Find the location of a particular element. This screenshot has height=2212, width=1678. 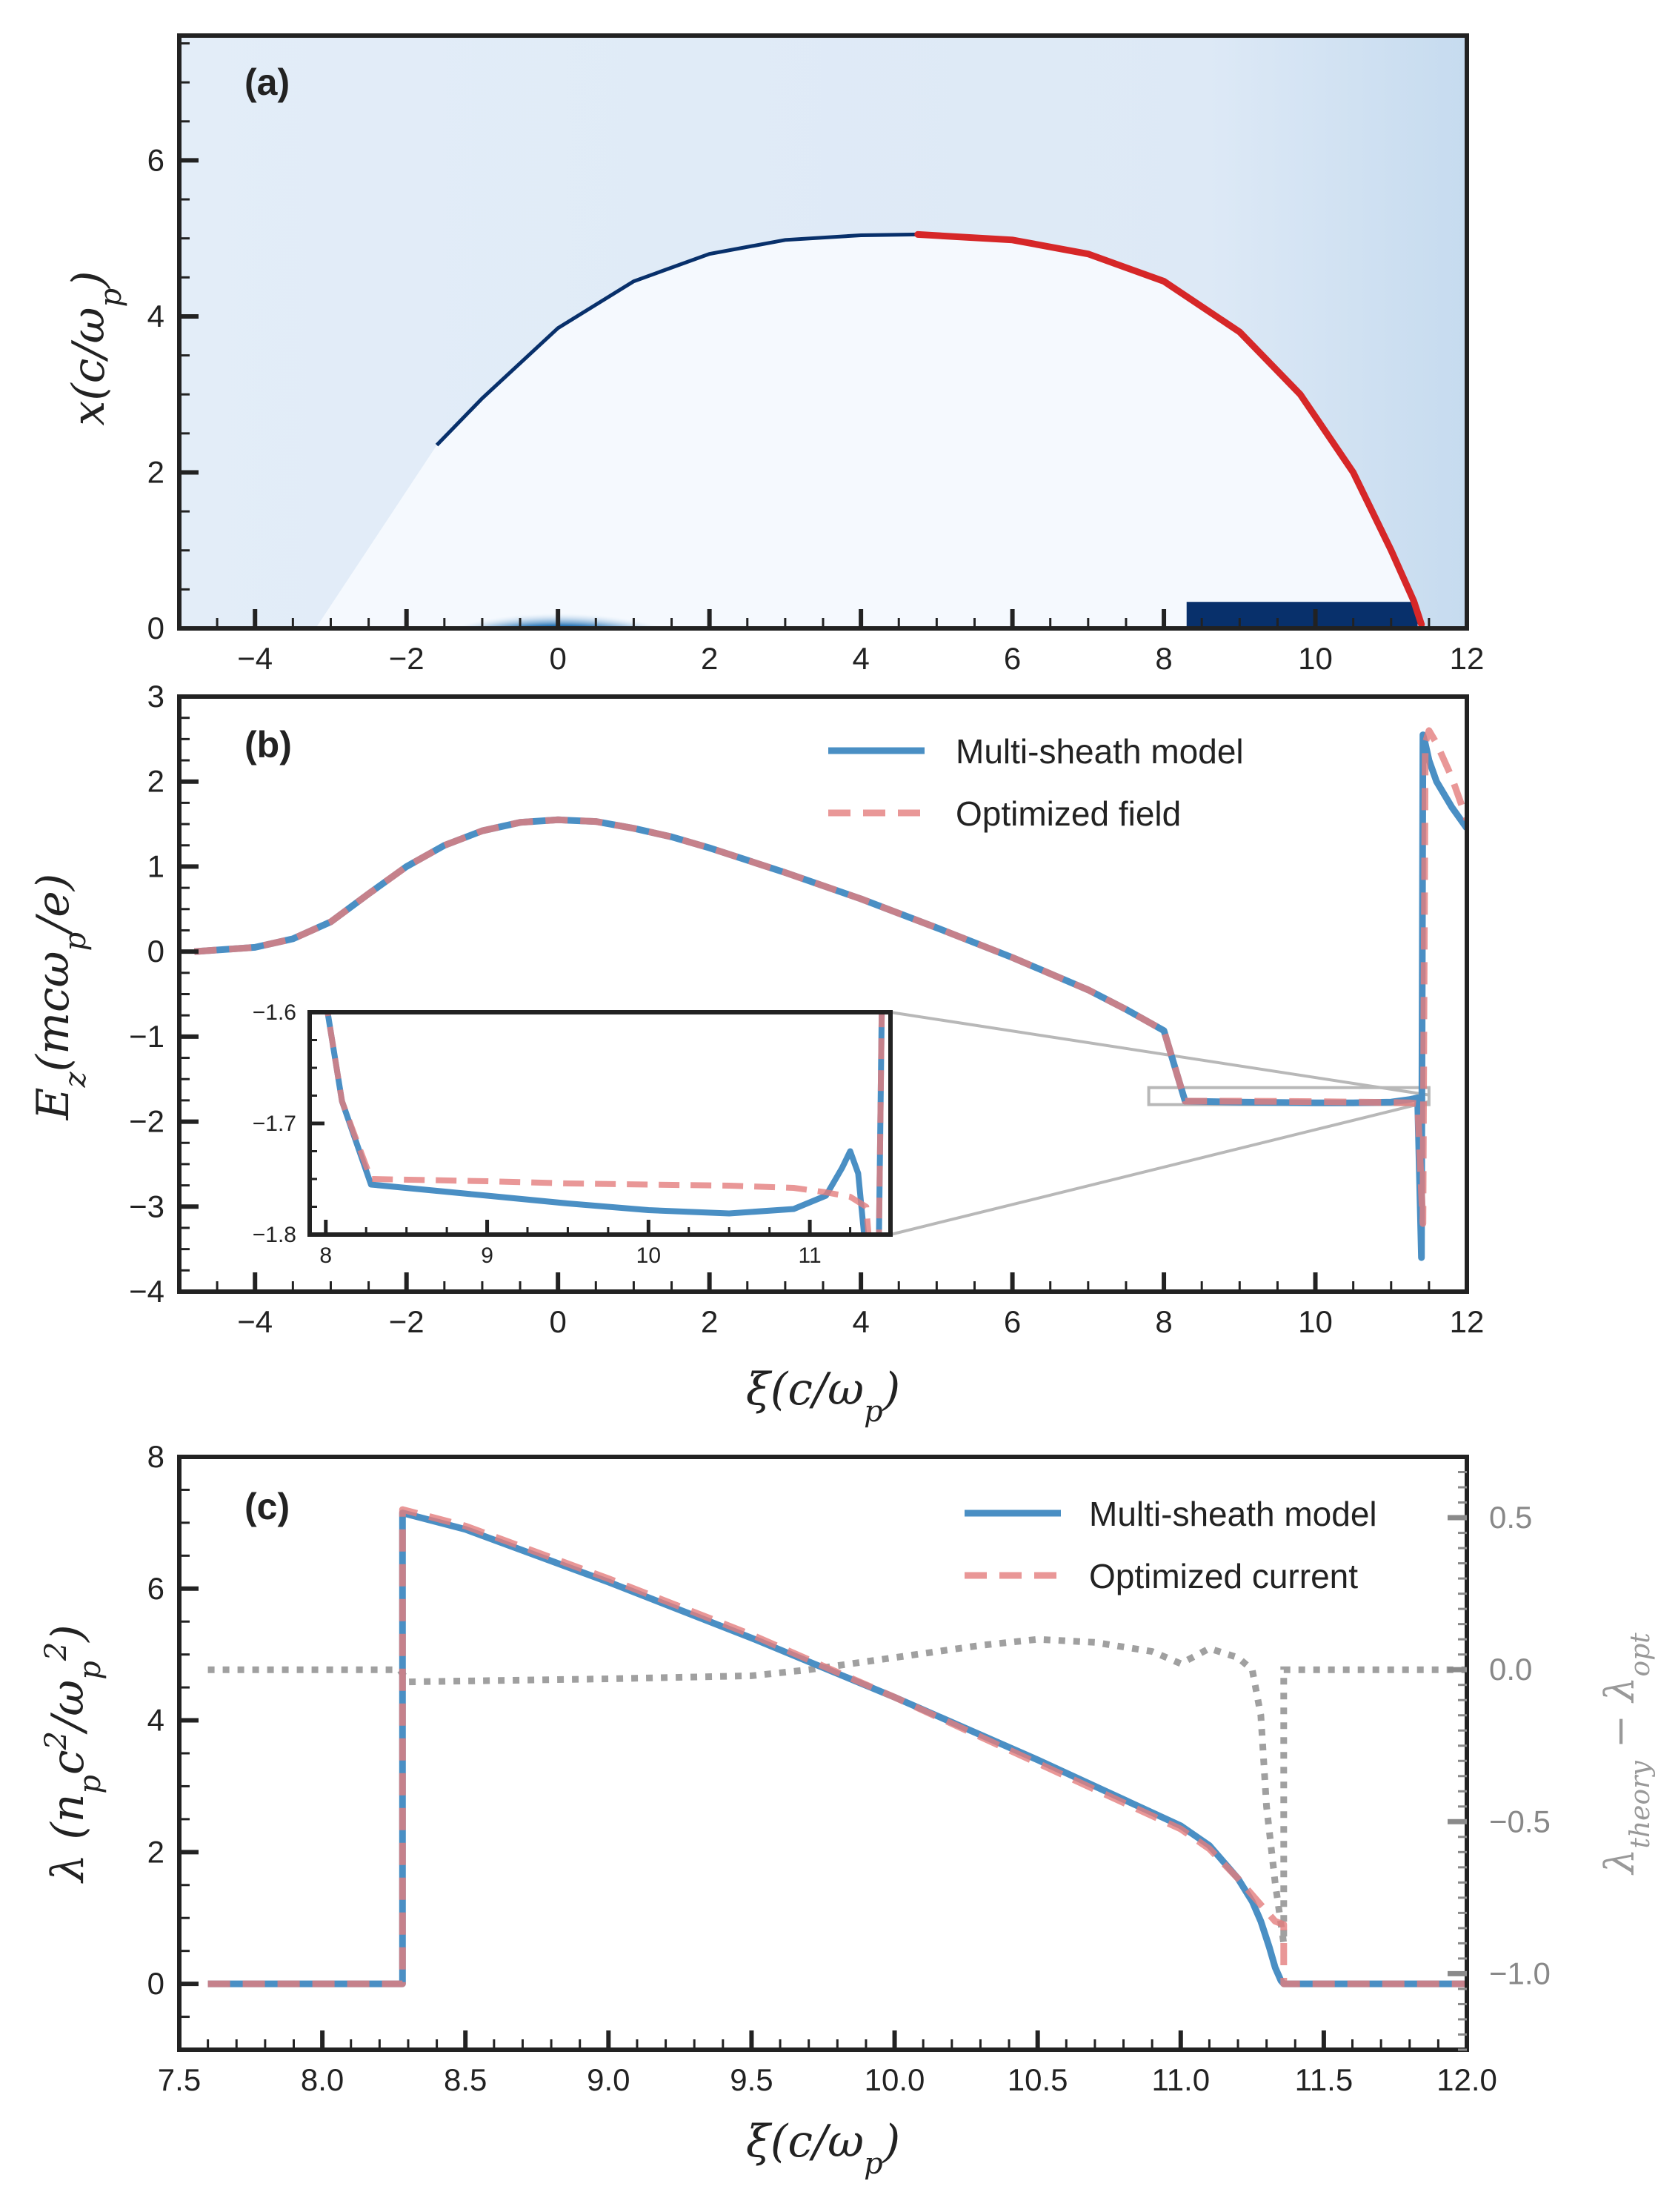

y2-tick-label: 0.5 is located at coordinates (1510, 1518).